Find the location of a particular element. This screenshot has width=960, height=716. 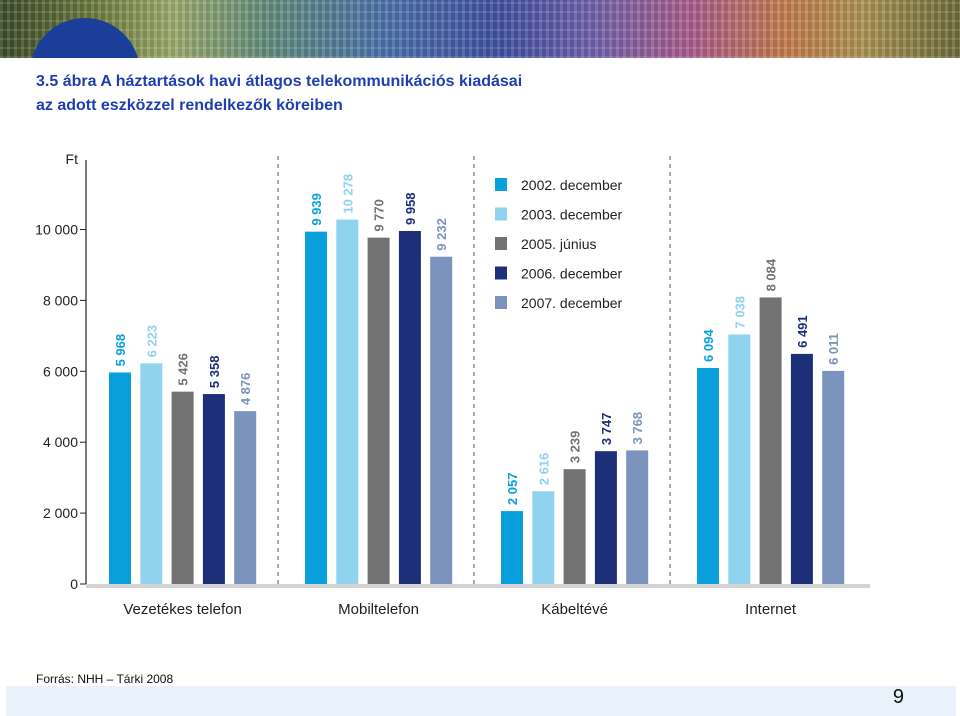

legend-label: 2002. december is located at coordinates (572, 185).